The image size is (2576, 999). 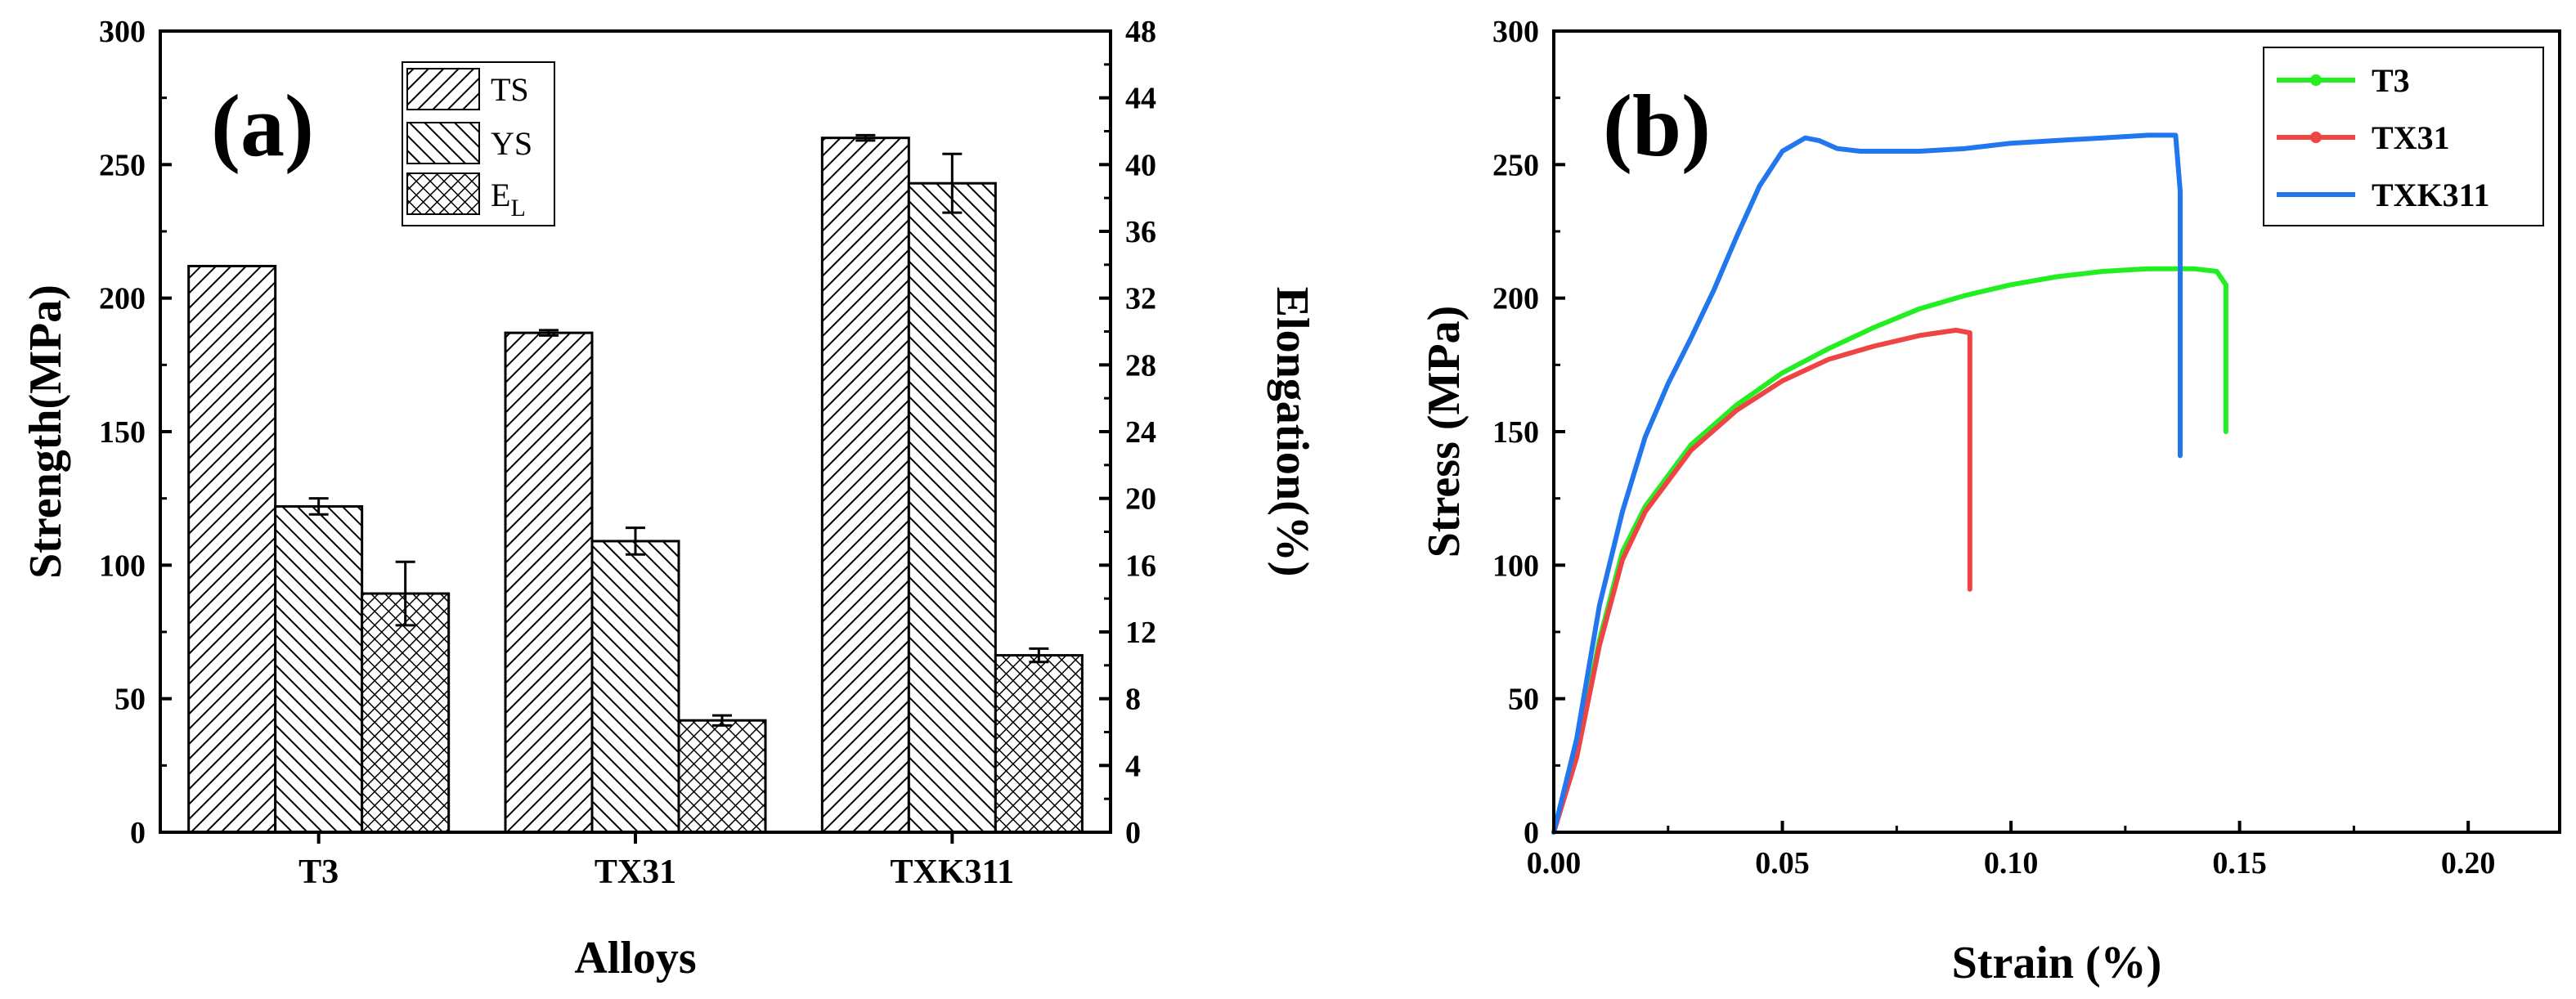 What do you see at coordinates (517, 208) in the screenshot?
I see `legend-label-el-subscript: L` at bounding box center [517, 208].